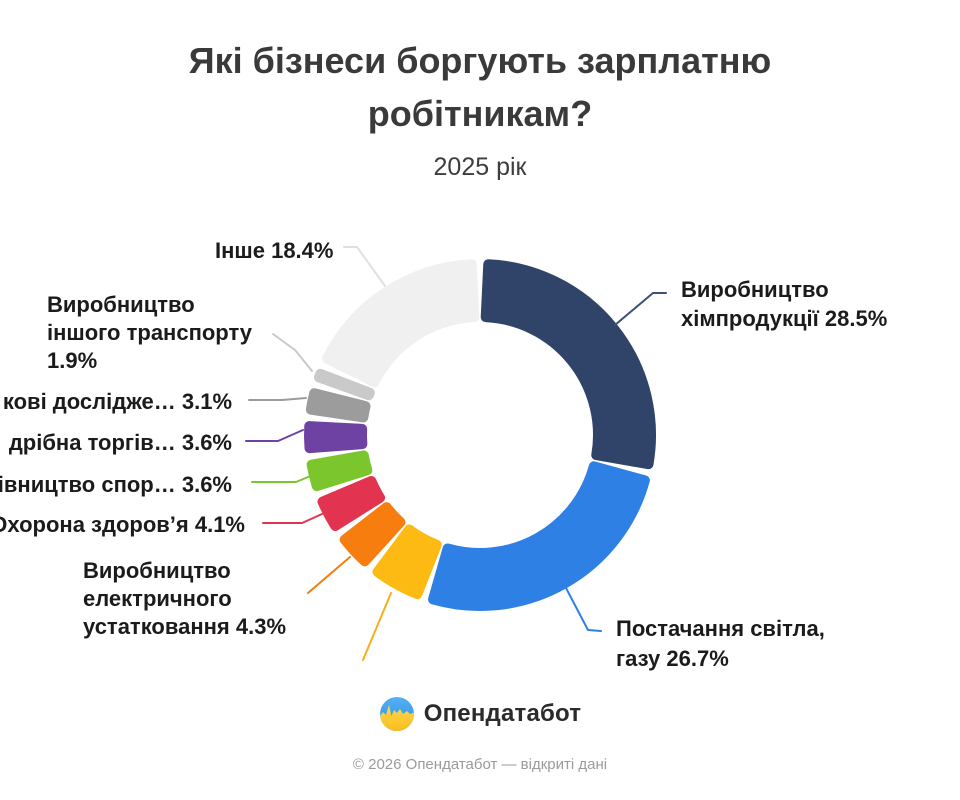 This screenshot has height=800, width=960. What do you see at coordinates (397, 714) in the screenshot?
I see `opendatabot-logo-icon` at bounding box center [397, 714].